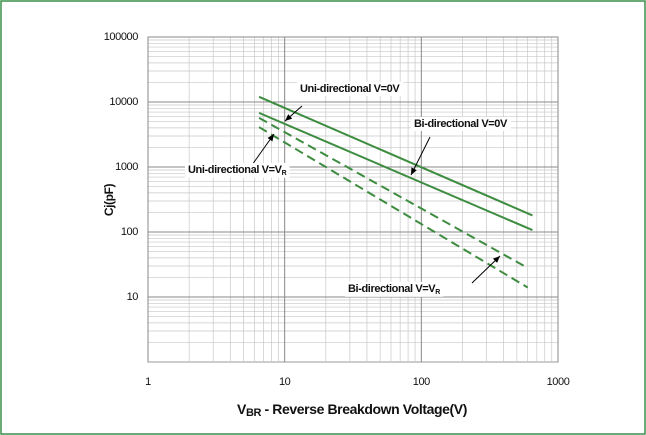  Describe the element at coordinates (148, 382) in the screenshot. I see `x-tick-label: 1` at that location.